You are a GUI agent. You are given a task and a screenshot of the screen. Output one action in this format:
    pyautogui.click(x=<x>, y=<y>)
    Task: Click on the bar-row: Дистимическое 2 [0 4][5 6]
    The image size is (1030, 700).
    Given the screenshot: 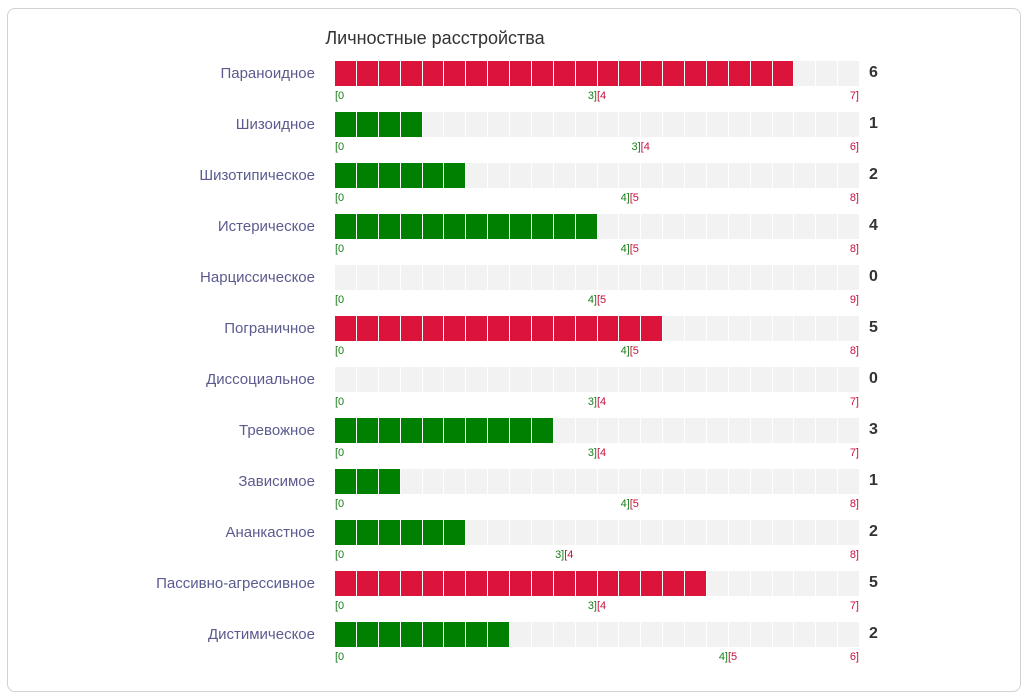 What is the action you would take?
    pyautogui.click(x=515, y=647)
    